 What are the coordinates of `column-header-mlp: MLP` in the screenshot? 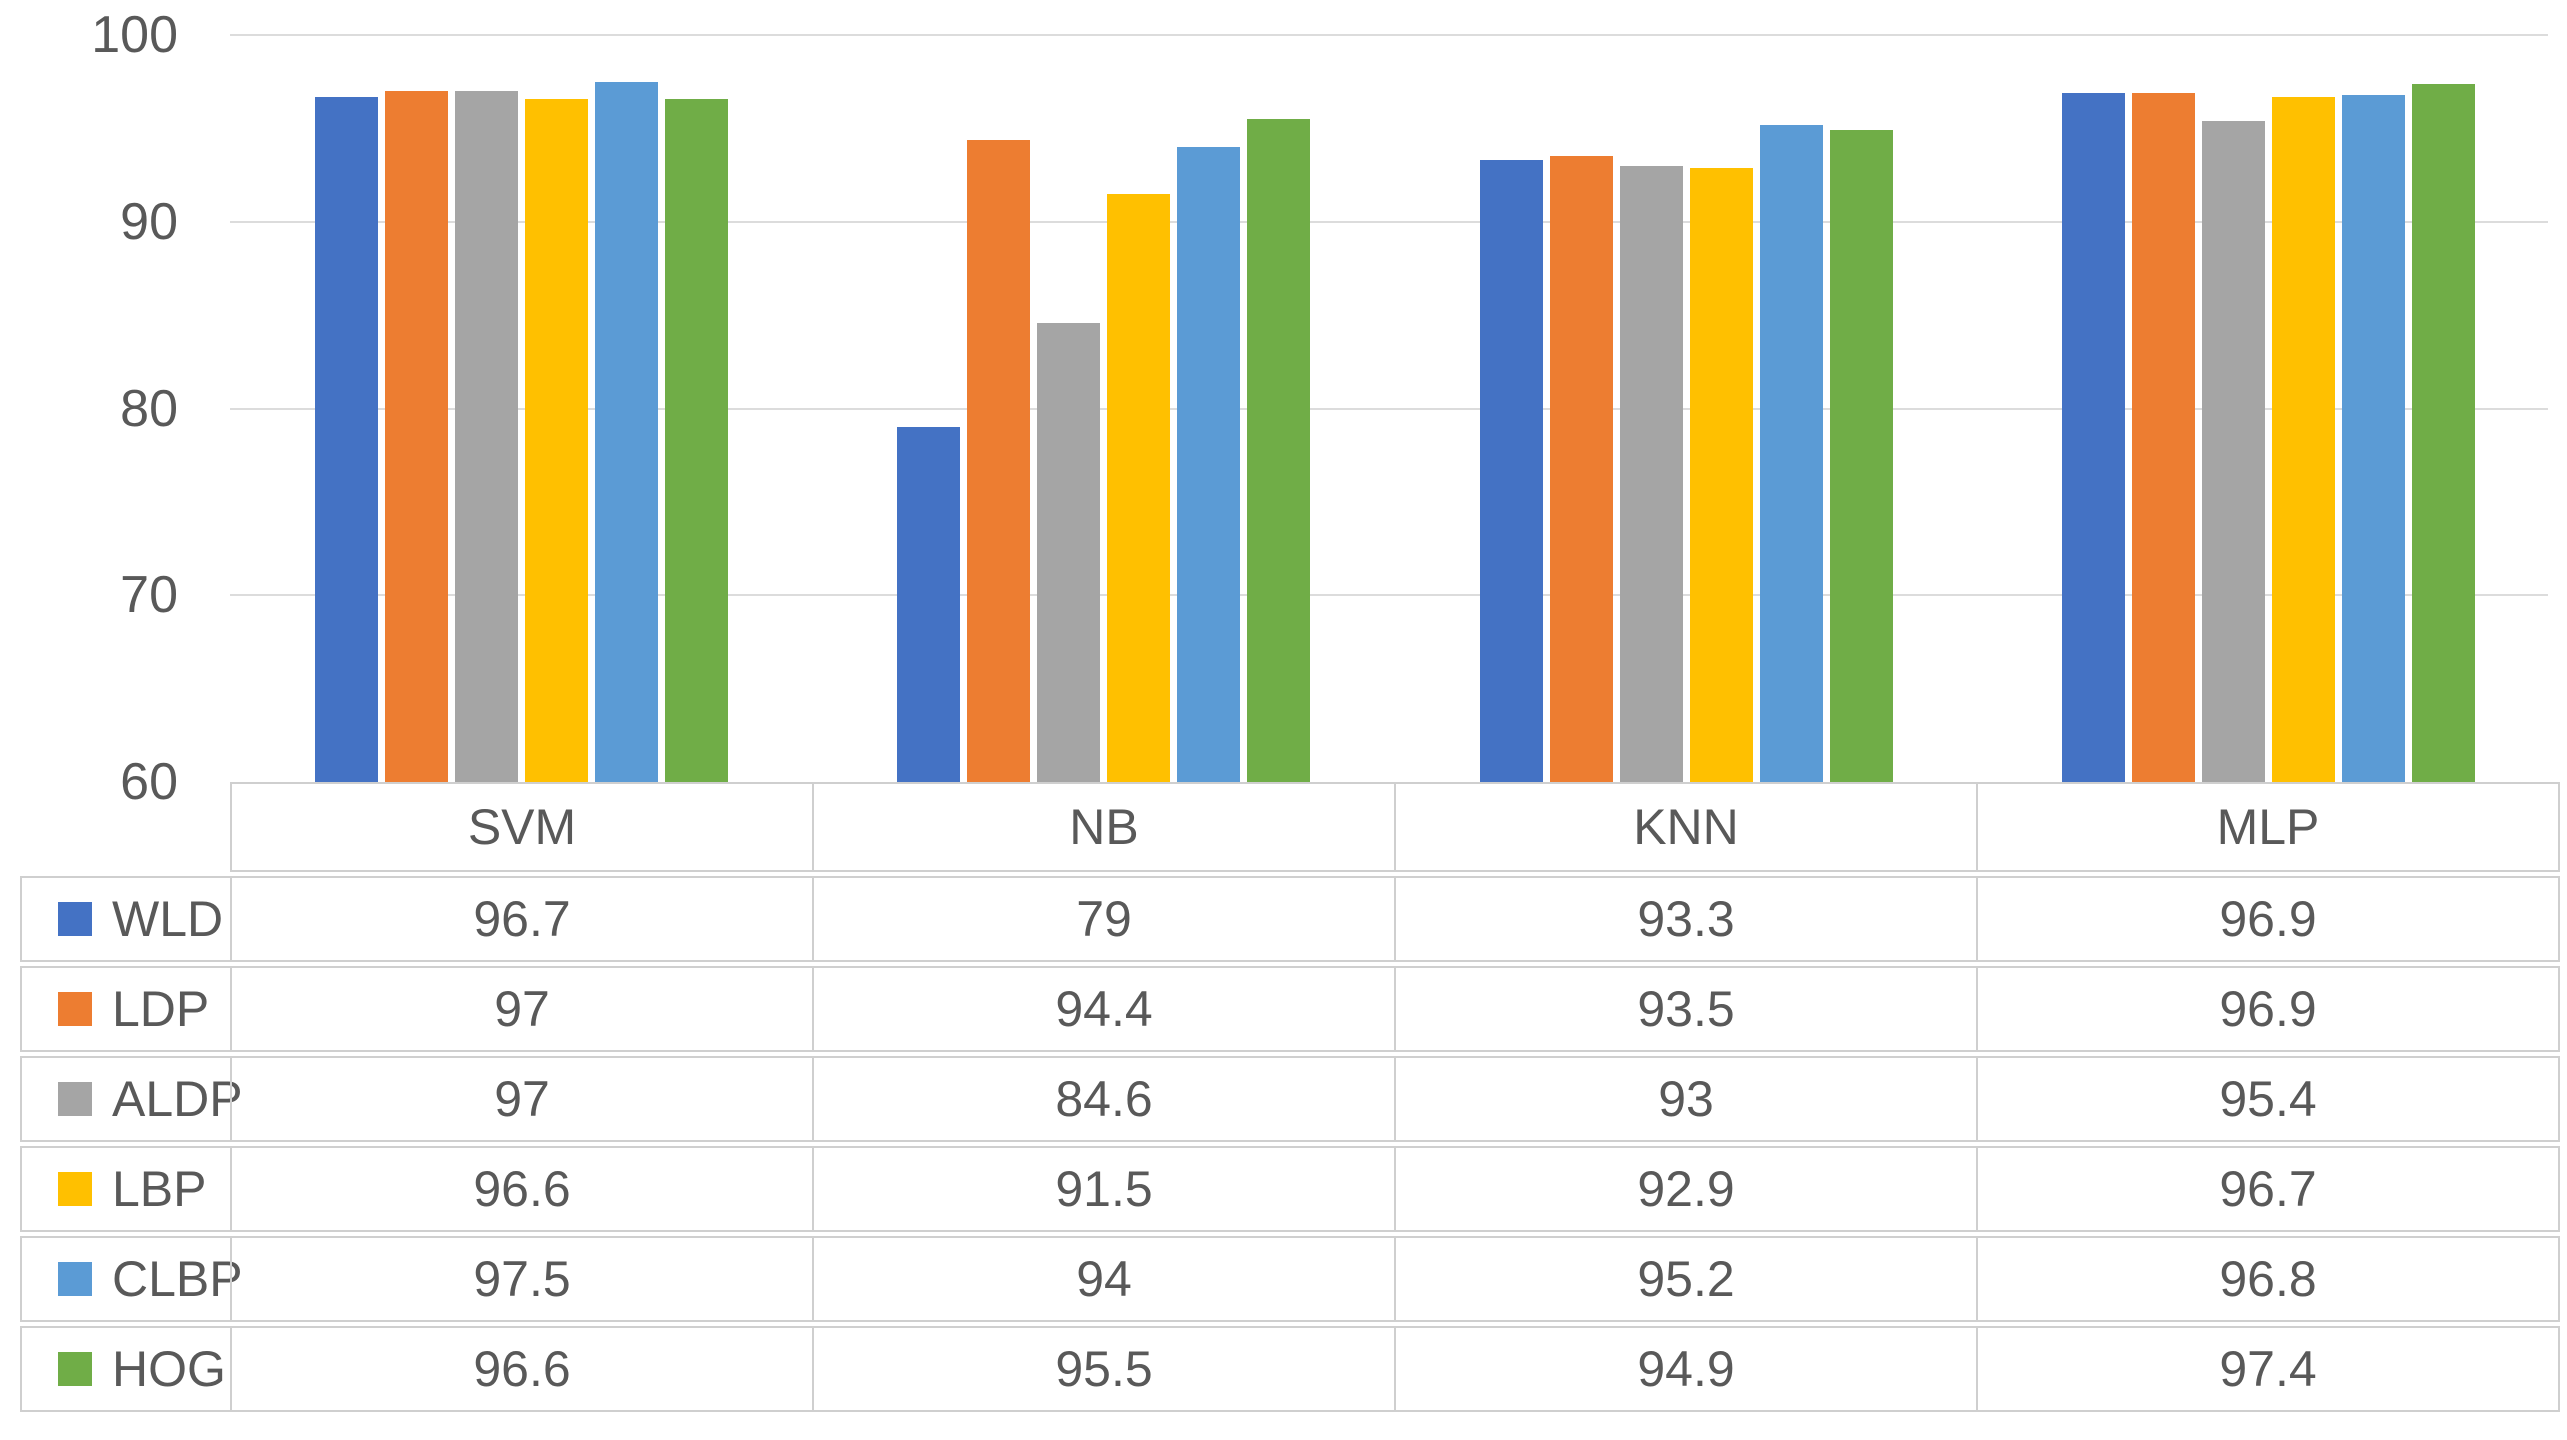 It's located at (2267, 827).